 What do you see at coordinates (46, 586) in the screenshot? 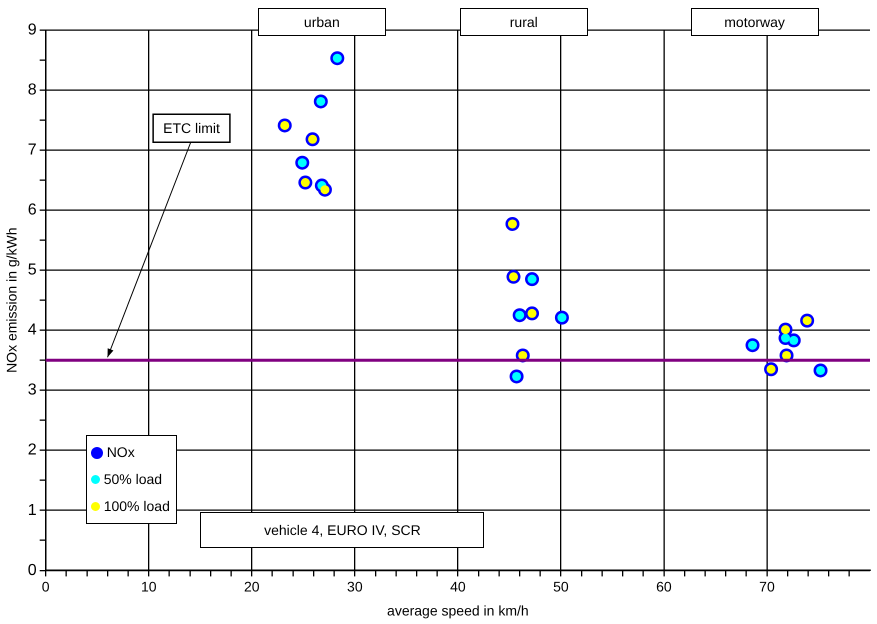
I see `x-tick-label: 0` at bounding box center [46, 586].